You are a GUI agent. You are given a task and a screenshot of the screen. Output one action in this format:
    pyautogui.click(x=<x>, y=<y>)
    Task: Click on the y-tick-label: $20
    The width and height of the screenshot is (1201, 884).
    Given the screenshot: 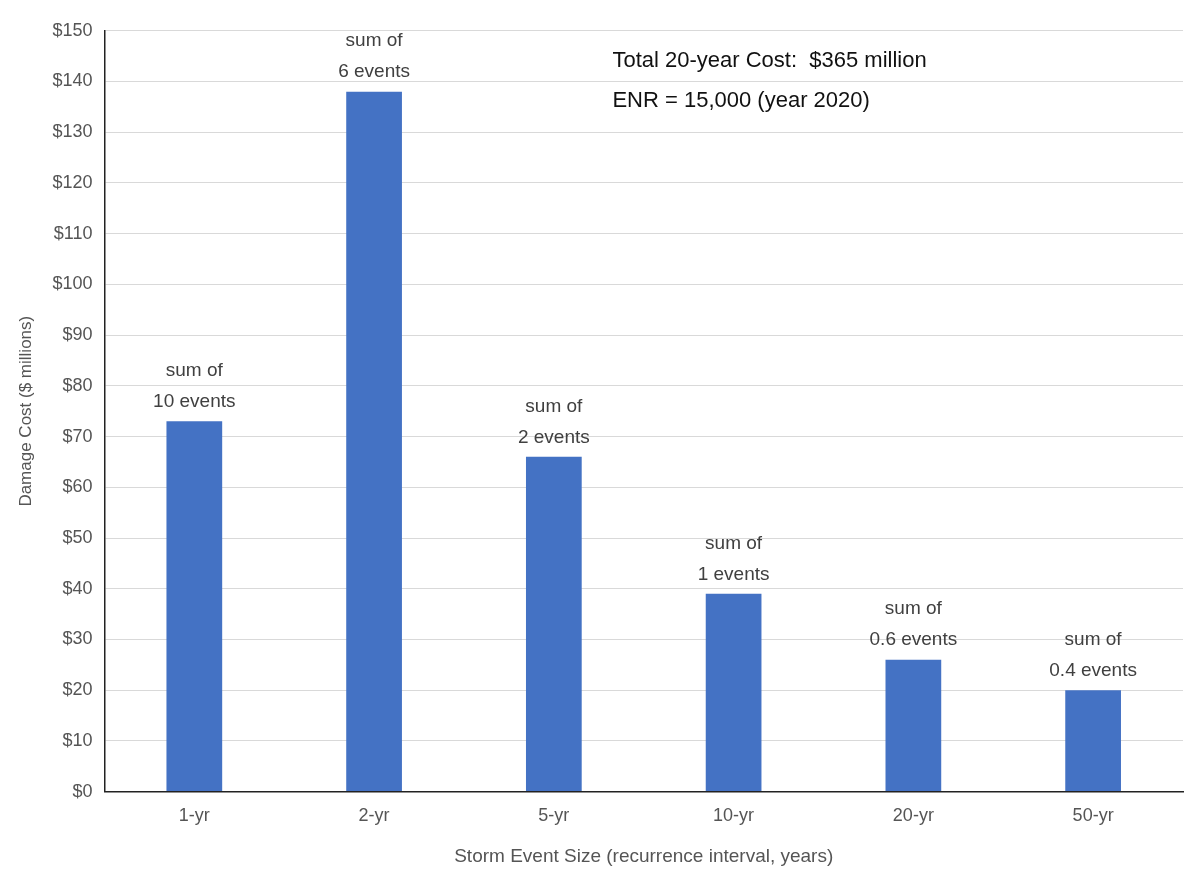 What is the action you would take?
    pyautogui.click(x=77, y=689)
    